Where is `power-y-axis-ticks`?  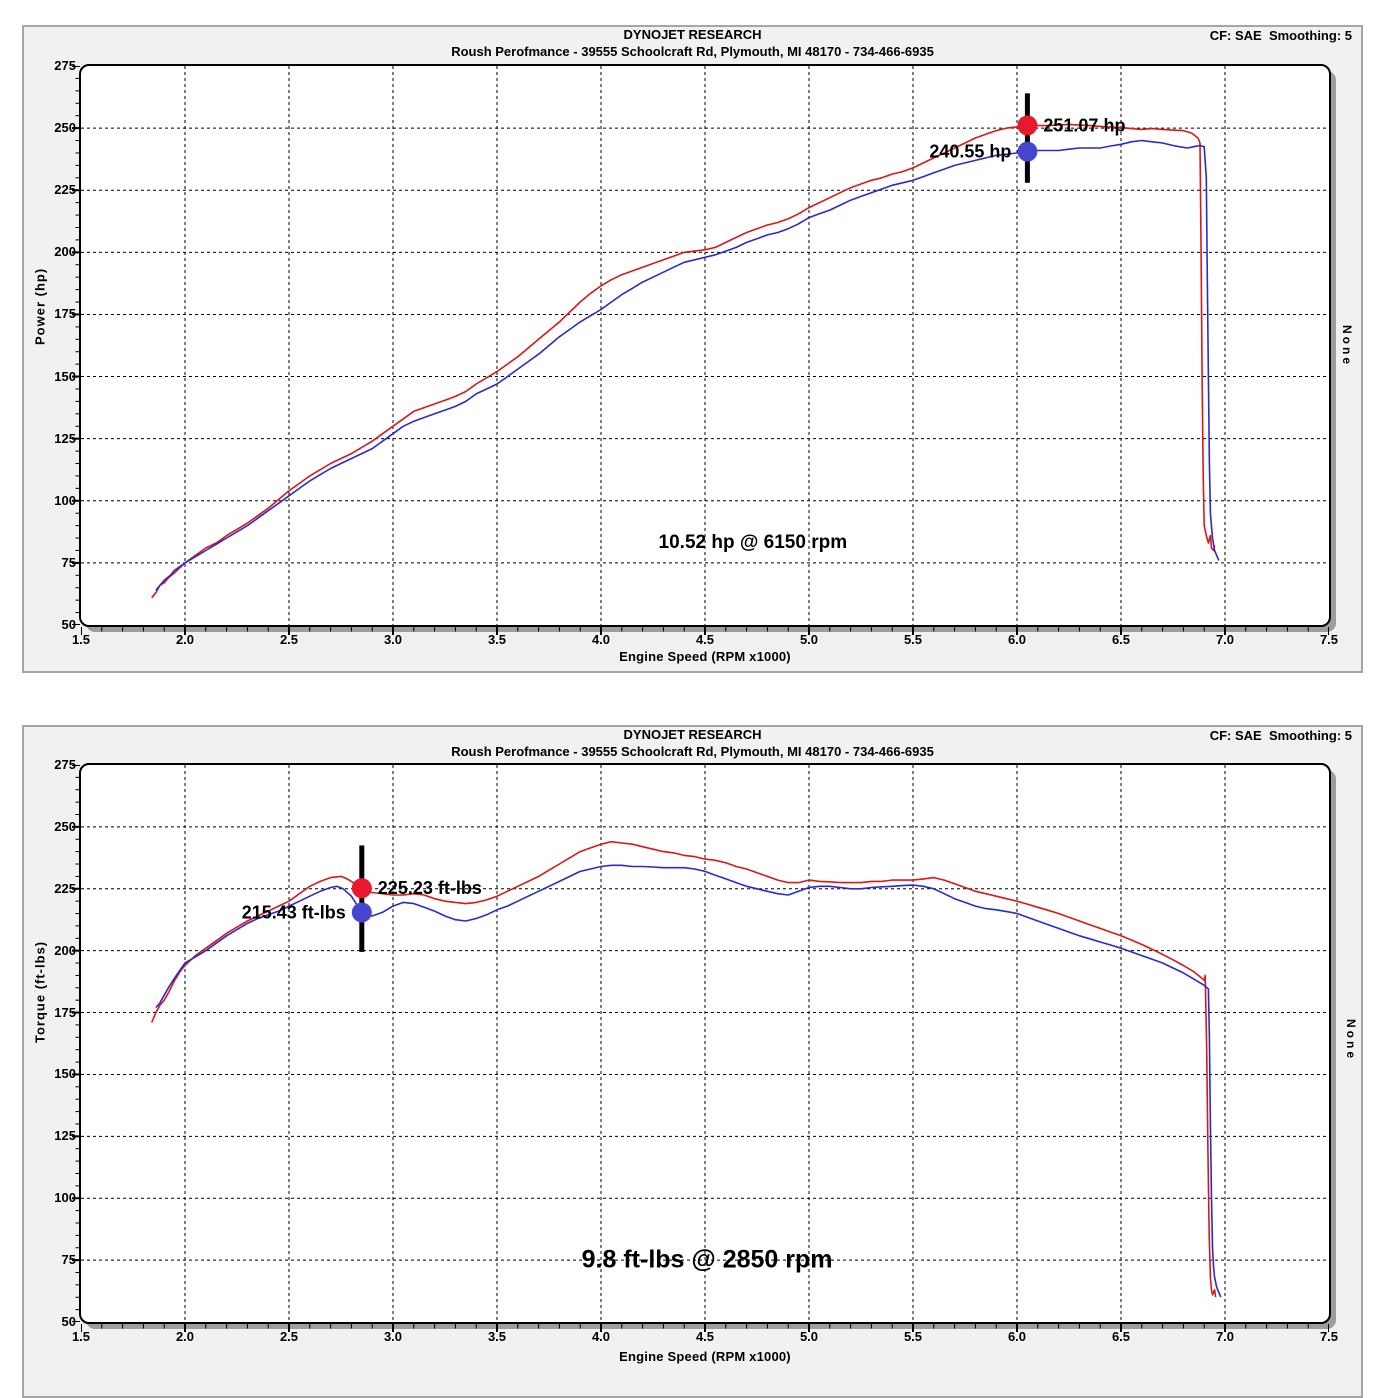 power-y-axis-ticks is located at coordinates (76, 345).